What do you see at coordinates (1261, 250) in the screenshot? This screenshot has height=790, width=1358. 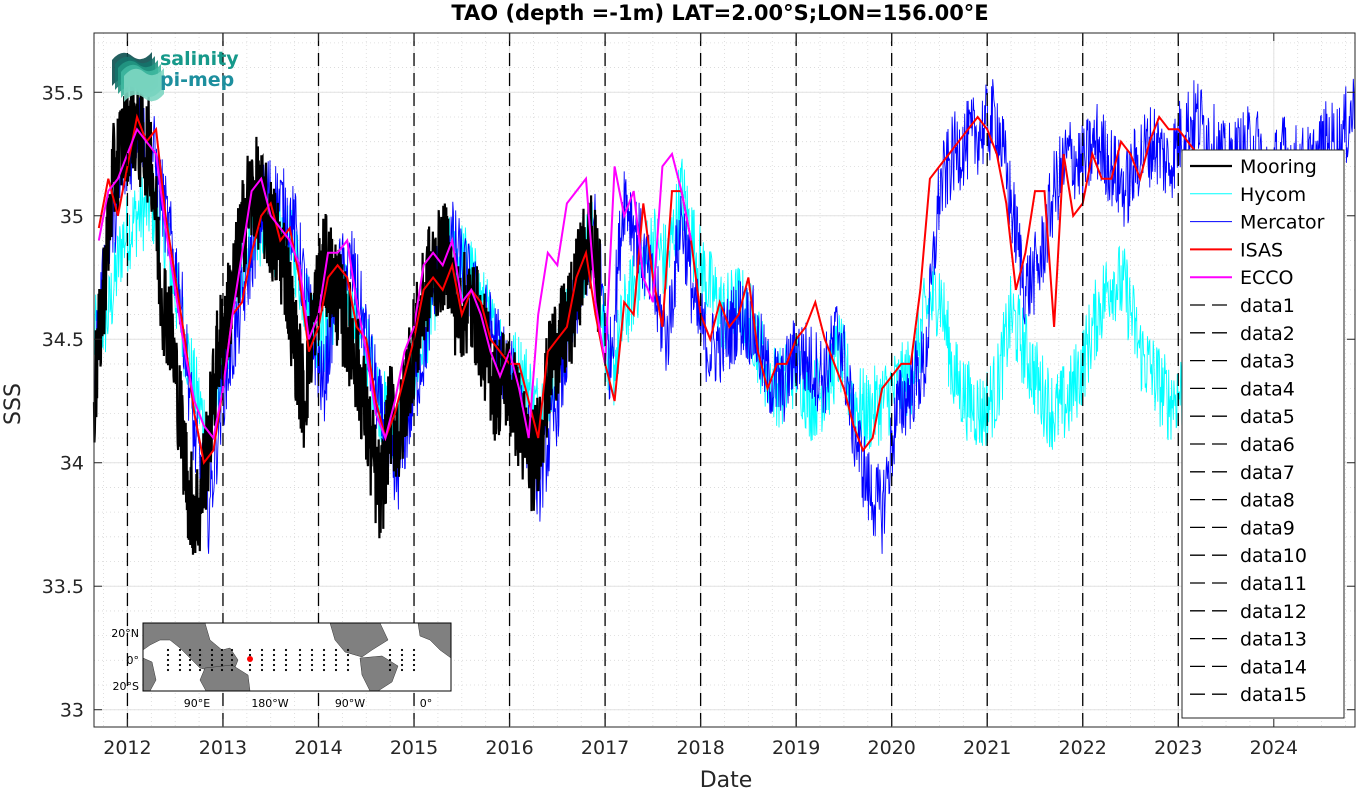 I see `legend-item: ISAS` at bounding box center [1261, 250].